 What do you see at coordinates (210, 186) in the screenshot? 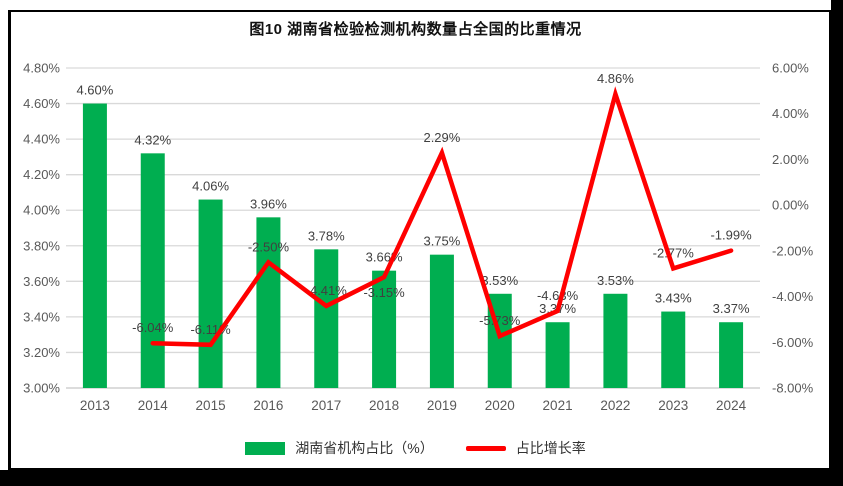
I see `bar-value-label: 4.06%` at bounding box center [210, 186].